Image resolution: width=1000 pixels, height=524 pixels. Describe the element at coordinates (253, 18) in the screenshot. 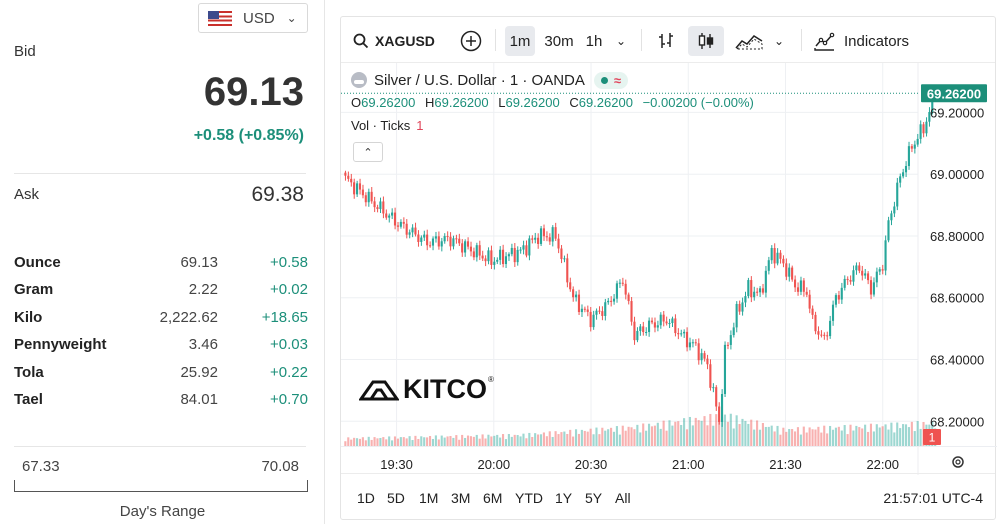

I see `currency-selector: USD ⌄` at that location.